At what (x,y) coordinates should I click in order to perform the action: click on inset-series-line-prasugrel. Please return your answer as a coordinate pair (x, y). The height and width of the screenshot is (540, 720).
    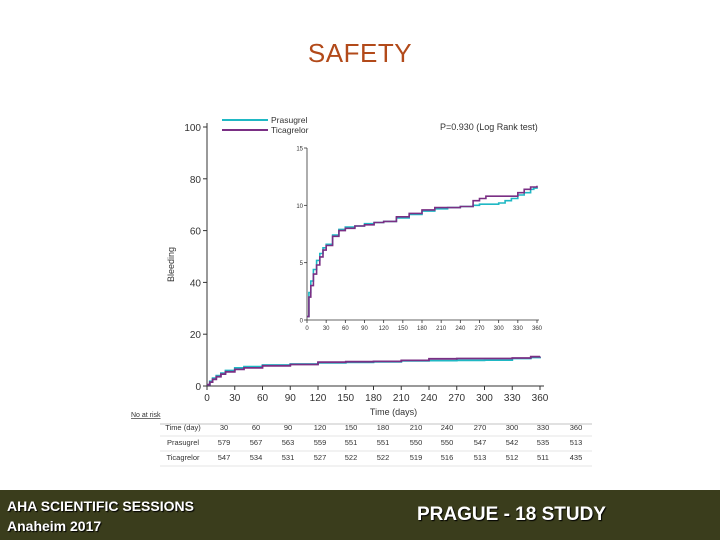
    Looking at the image, I should click on (422, 252).